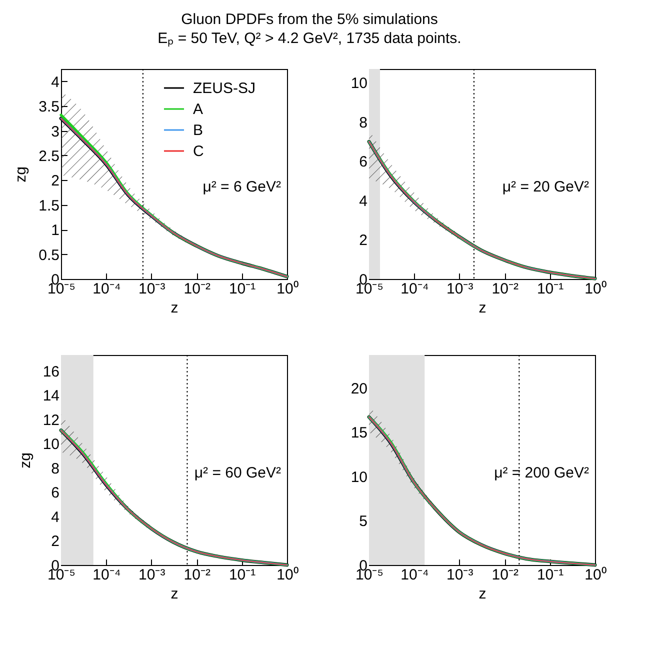 This screenshot has height=648, width=648. I want to click on y-tick-label: 20, so click(359, 389).